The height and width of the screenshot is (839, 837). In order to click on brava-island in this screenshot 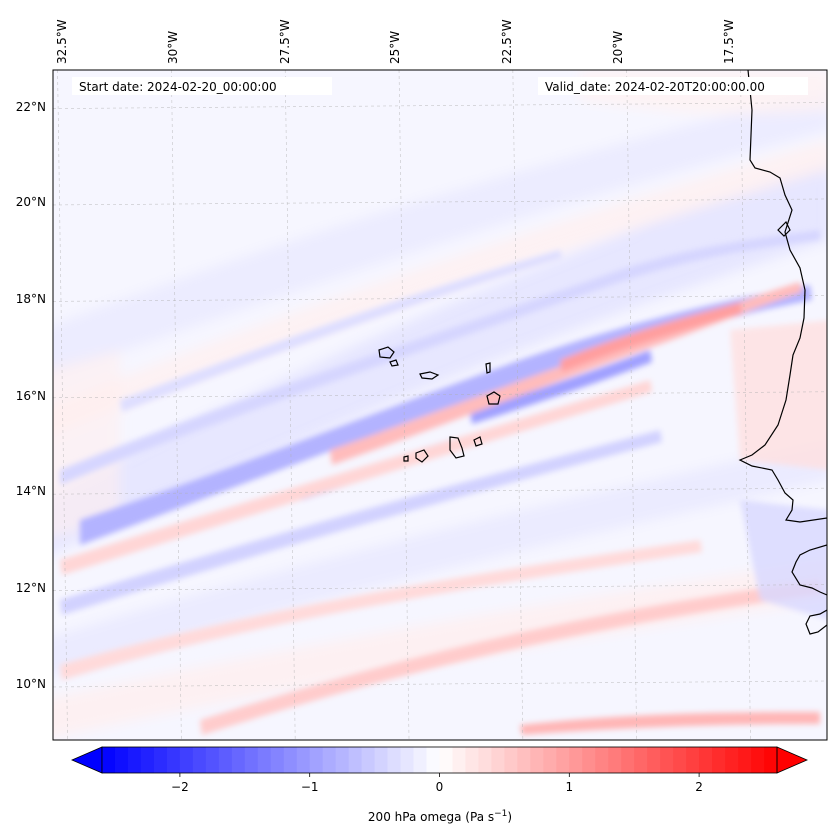, I will do `click(406, 458)`.